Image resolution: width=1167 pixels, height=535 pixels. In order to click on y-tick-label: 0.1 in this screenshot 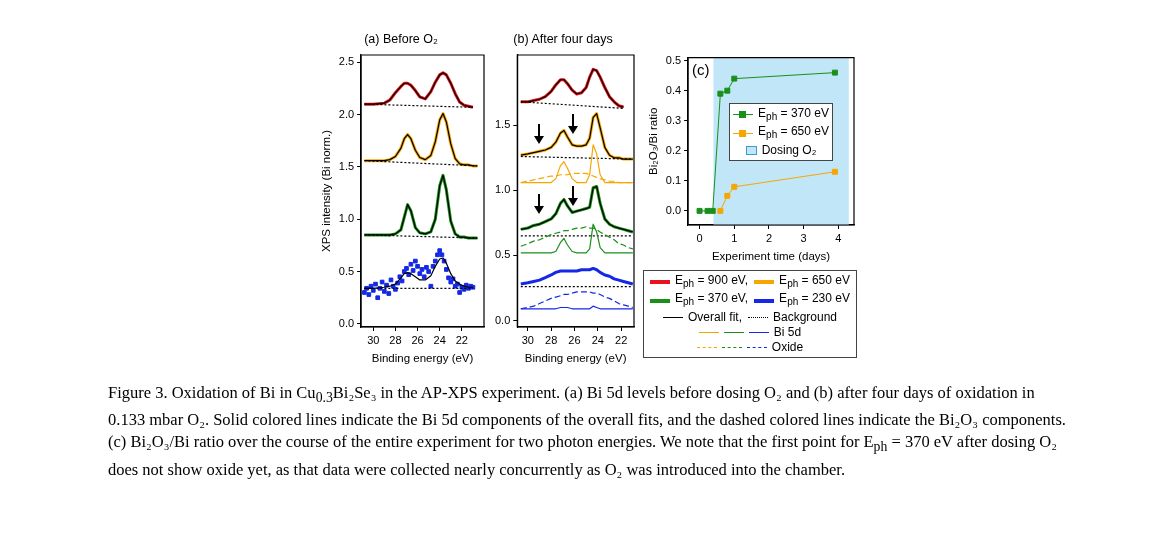, I will do `click(673, 179)`.